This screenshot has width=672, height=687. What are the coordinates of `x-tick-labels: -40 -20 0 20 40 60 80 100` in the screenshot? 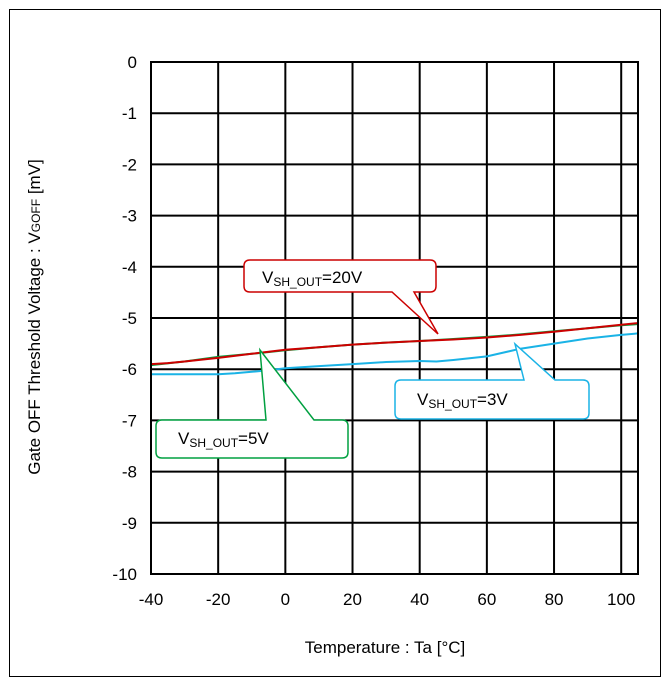 It's located at (387, 599).